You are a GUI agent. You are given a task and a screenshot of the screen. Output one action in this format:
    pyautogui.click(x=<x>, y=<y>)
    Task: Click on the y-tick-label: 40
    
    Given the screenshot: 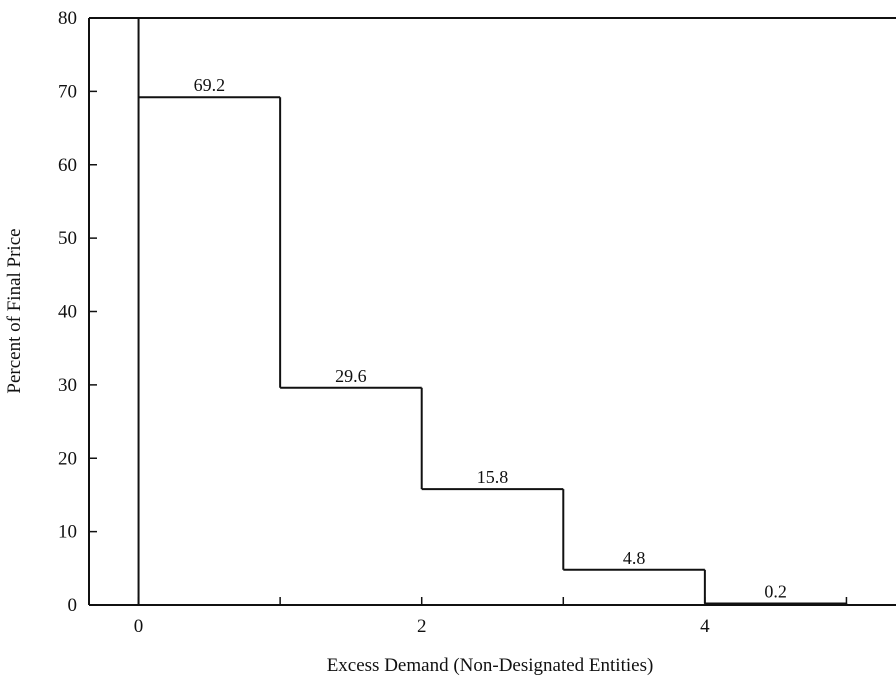 What is the action you would take?
    pyautogui.click(x=67, y=312)
    